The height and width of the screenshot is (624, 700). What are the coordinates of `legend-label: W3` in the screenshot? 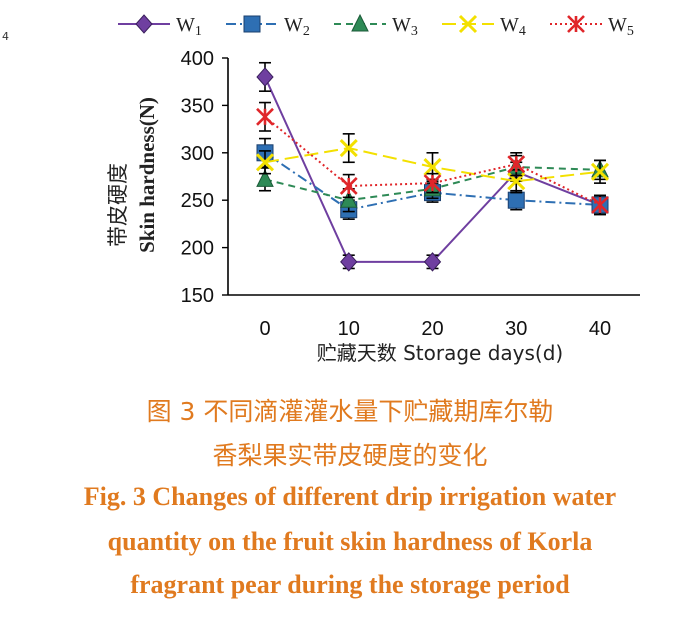 It's located at (405, 26).